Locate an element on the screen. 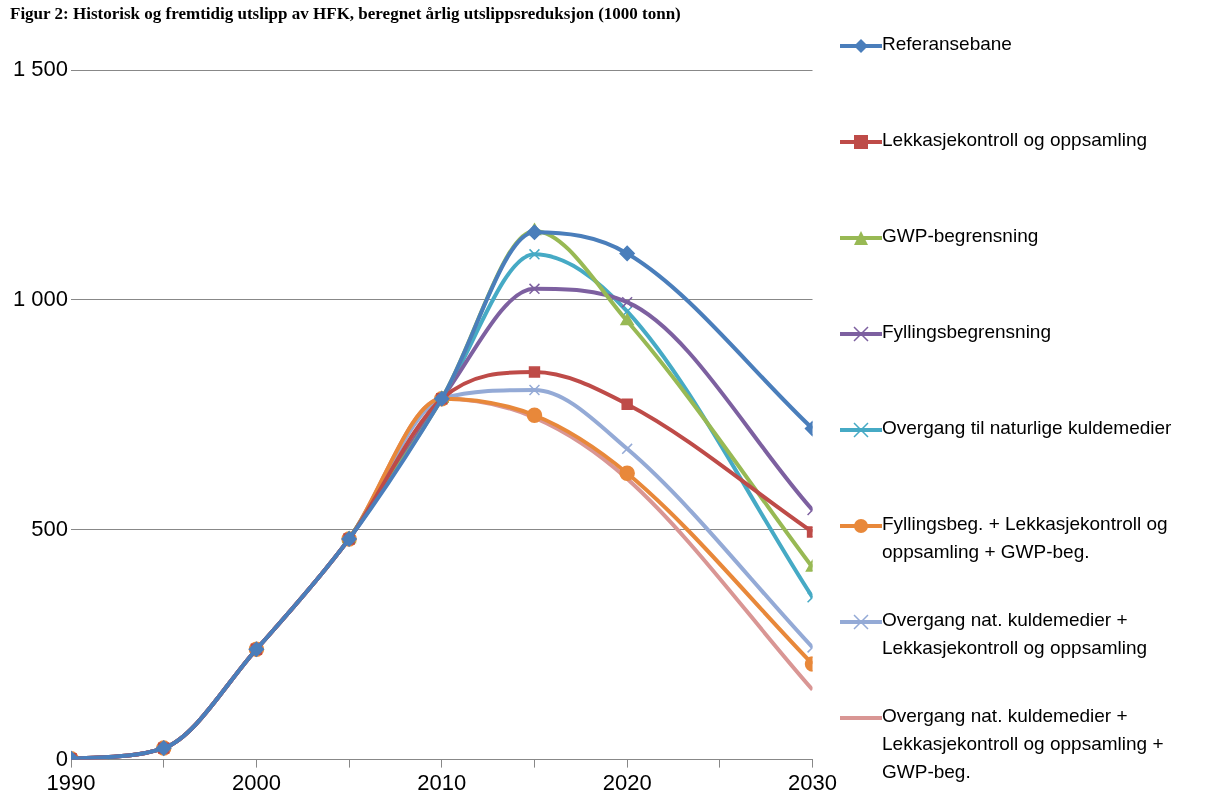 The image size is (1223, 798). legend-label: Referansebane is located at coordinates (947, 44).